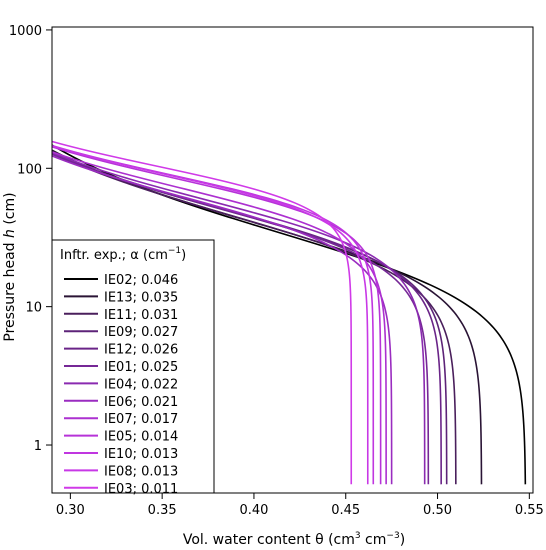 The height and width of the screenshot is (550, 546). I want to click on legend-entry: IE10; 0.013, so click(141, 454).